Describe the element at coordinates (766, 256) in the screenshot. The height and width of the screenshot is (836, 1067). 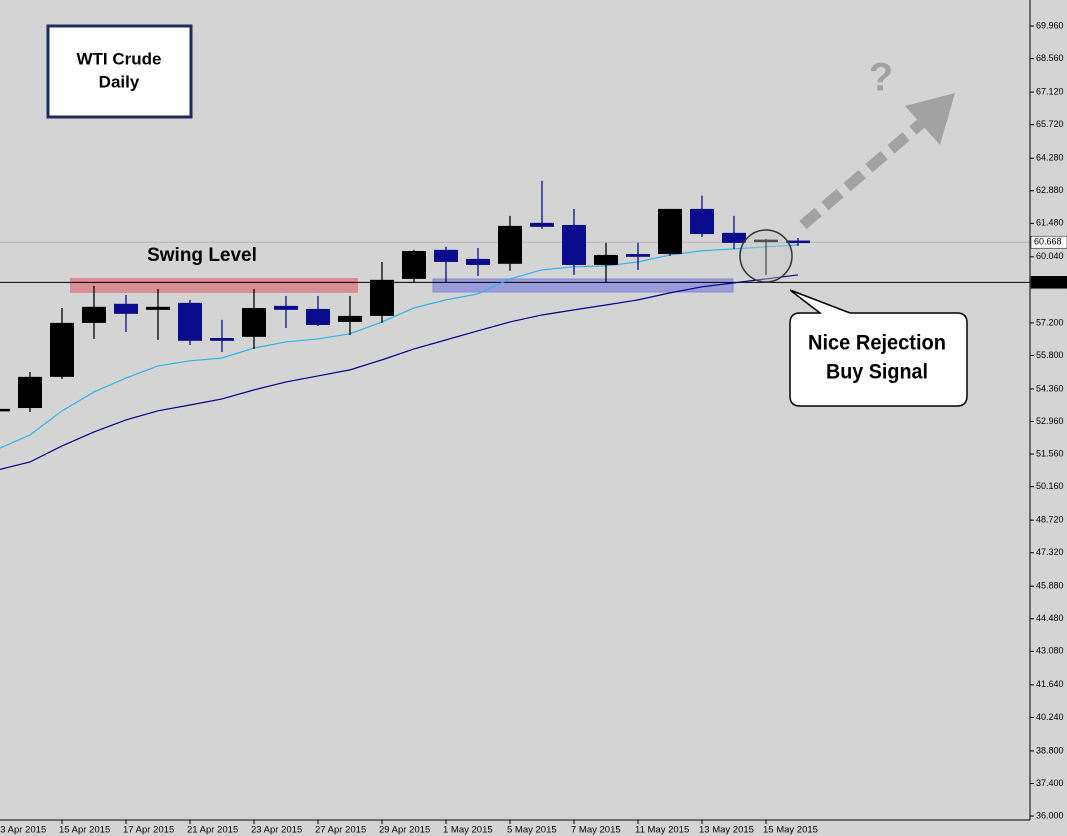
I see `rejection-circle` at that location.